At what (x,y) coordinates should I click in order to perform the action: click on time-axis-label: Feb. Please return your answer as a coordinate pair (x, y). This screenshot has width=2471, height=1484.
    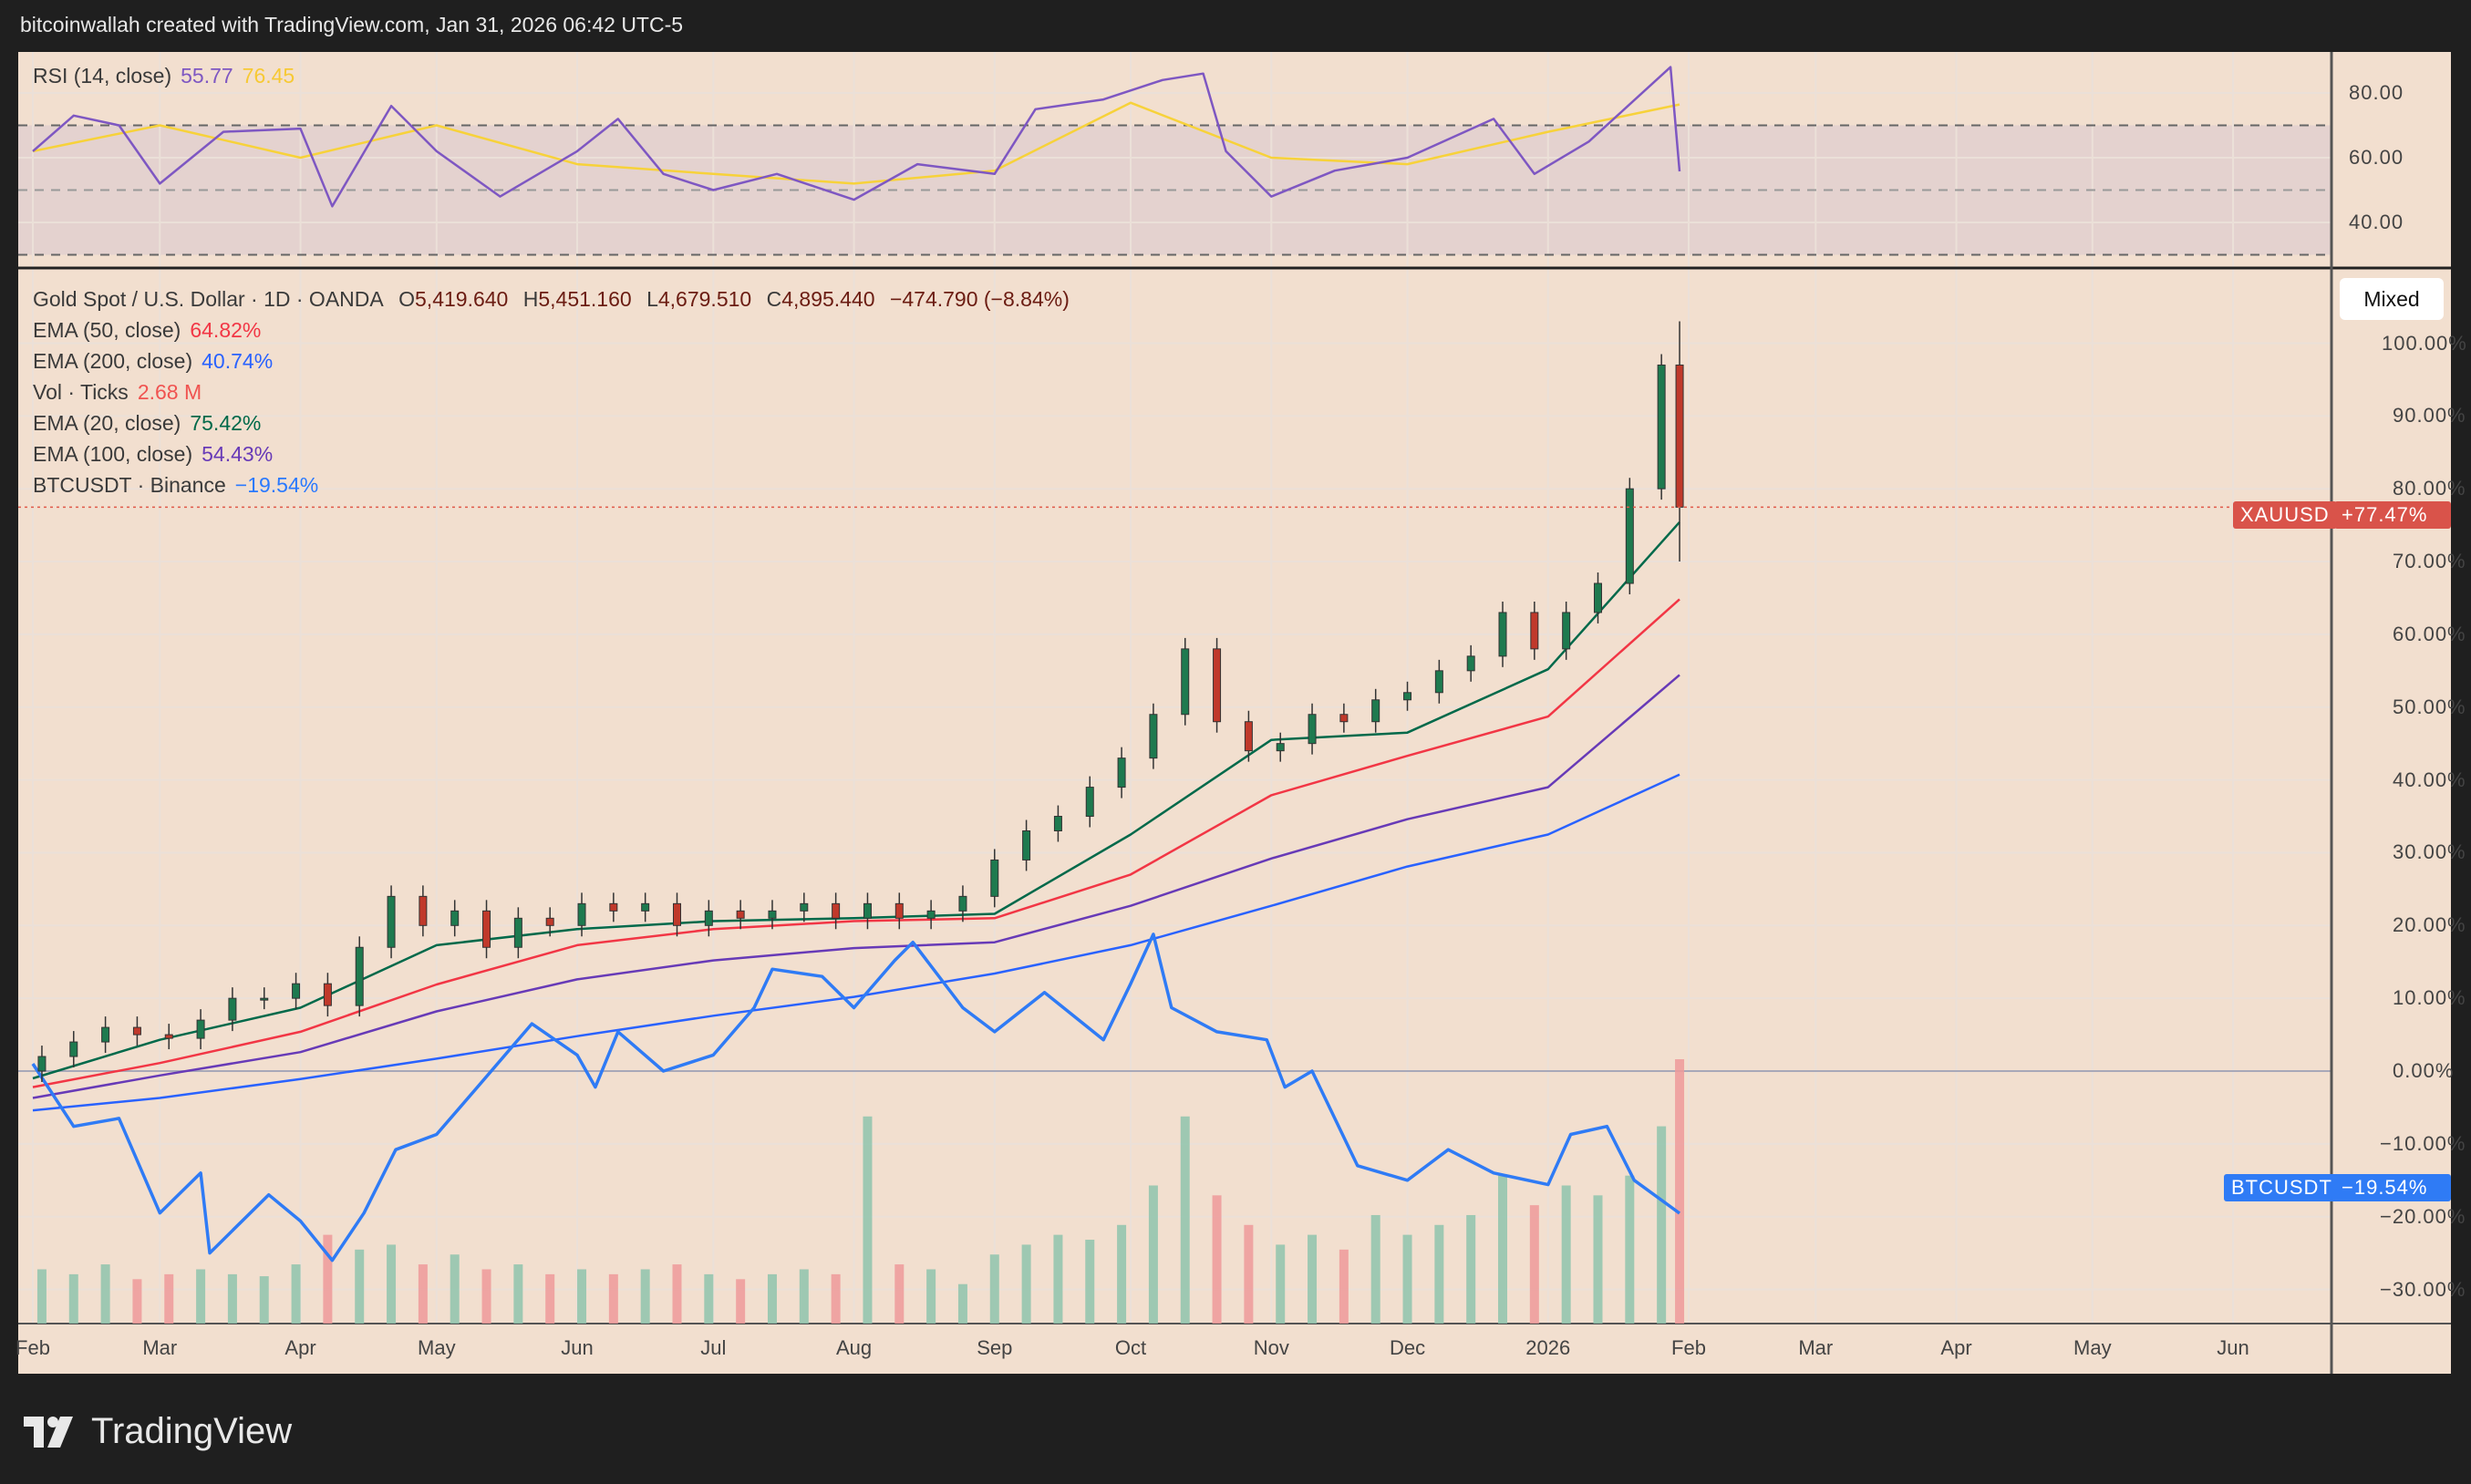
    Looking at the image, I should click on (33, 1347).